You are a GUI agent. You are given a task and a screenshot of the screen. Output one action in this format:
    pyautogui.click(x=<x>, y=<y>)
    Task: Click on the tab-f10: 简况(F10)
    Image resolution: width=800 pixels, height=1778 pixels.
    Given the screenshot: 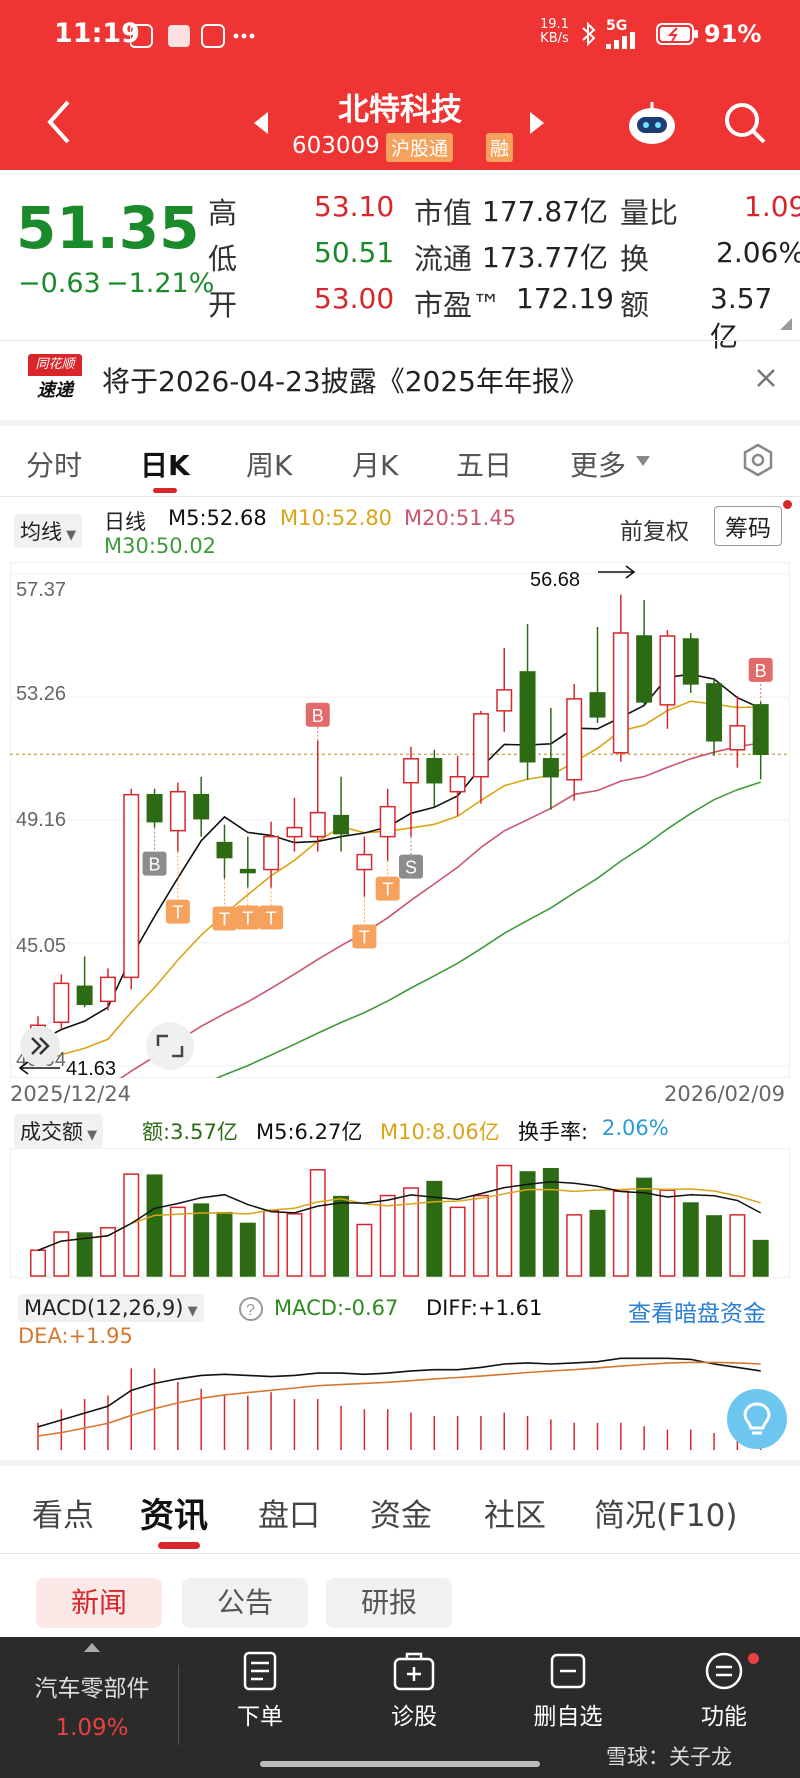 What is the action you would take?
    pyautogui.click(x=666, y=1516)
    